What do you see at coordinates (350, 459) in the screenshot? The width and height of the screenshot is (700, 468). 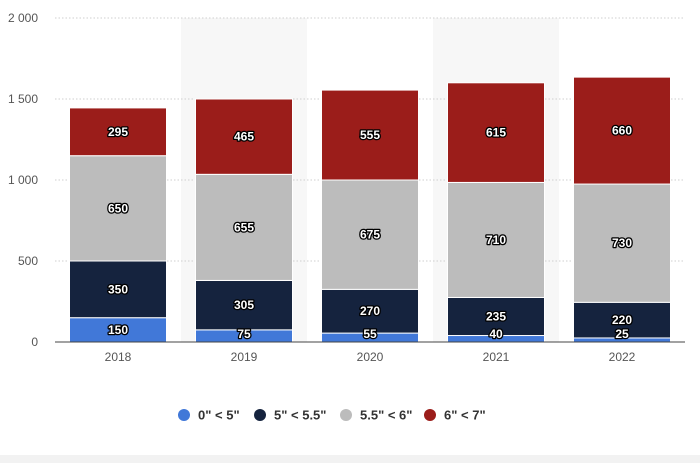 I see `footer-strip` at bounding box center [350, 459].